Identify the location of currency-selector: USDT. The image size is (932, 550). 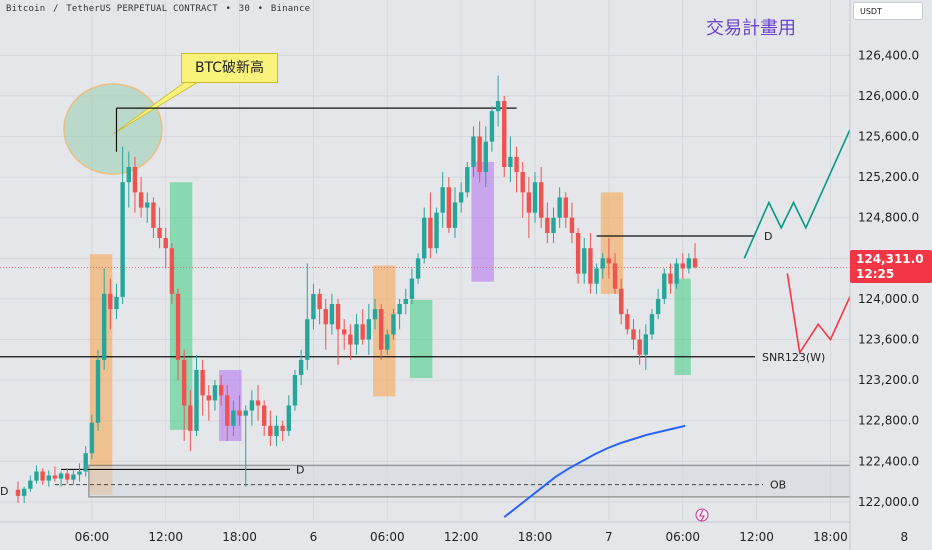
(888, 11).